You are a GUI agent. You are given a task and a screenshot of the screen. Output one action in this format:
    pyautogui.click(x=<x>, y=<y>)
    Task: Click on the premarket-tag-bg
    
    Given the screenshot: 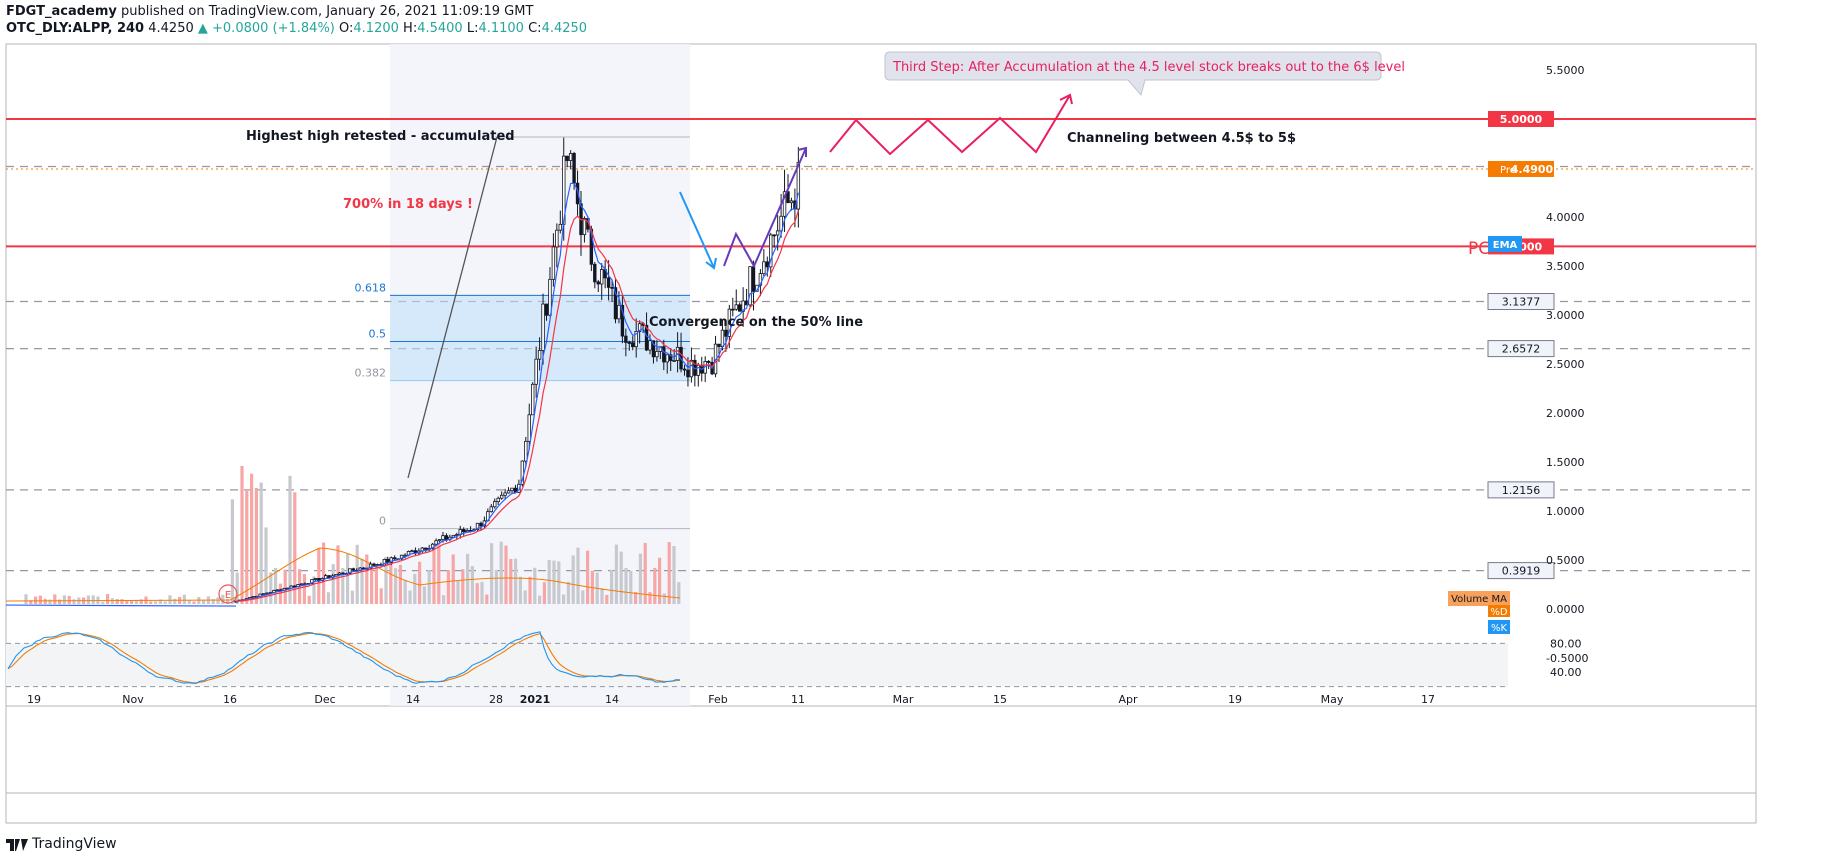 What is the action you would take?
    pyautogui.click(x=1521, y=168)
    